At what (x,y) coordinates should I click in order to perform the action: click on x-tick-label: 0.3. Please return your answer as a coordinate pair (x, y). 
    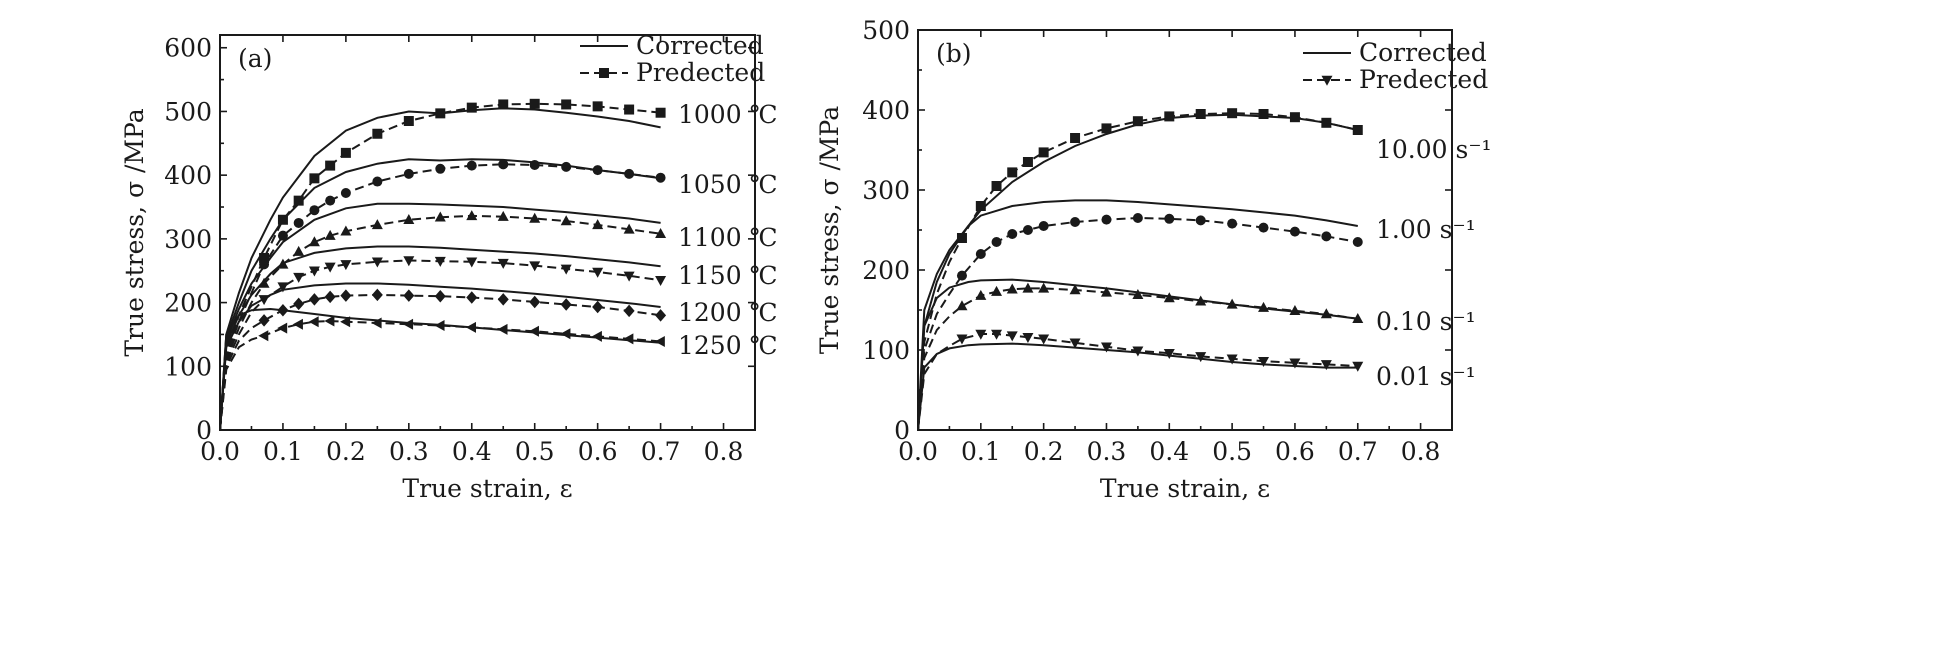
    Looking at the image, I should click on (1107, 451).